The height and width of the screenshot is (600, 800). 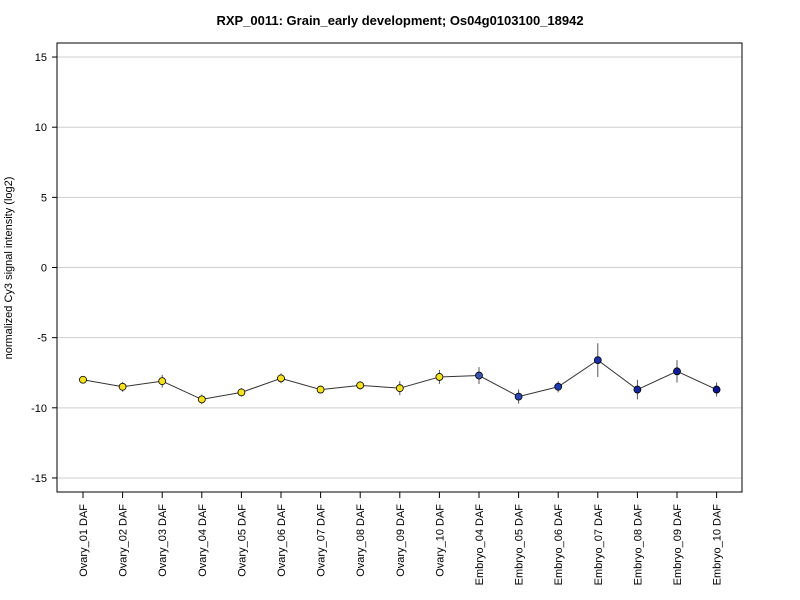 I want to click on y-axis-ticks: -15 -10 -5 0 5 10 15, so click(x=44, y=268).